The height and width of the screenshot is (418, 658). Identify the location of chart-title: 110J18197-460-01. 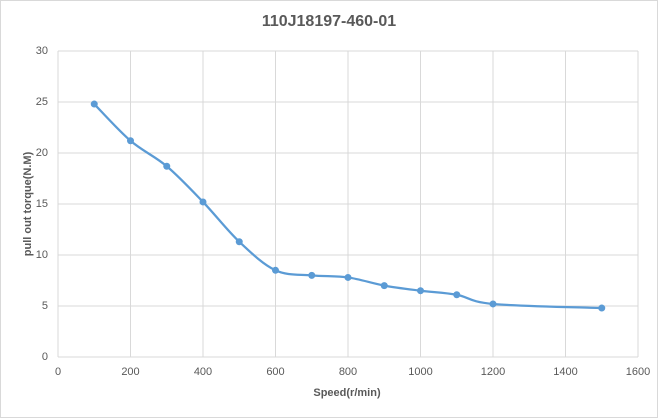
(329, 21).